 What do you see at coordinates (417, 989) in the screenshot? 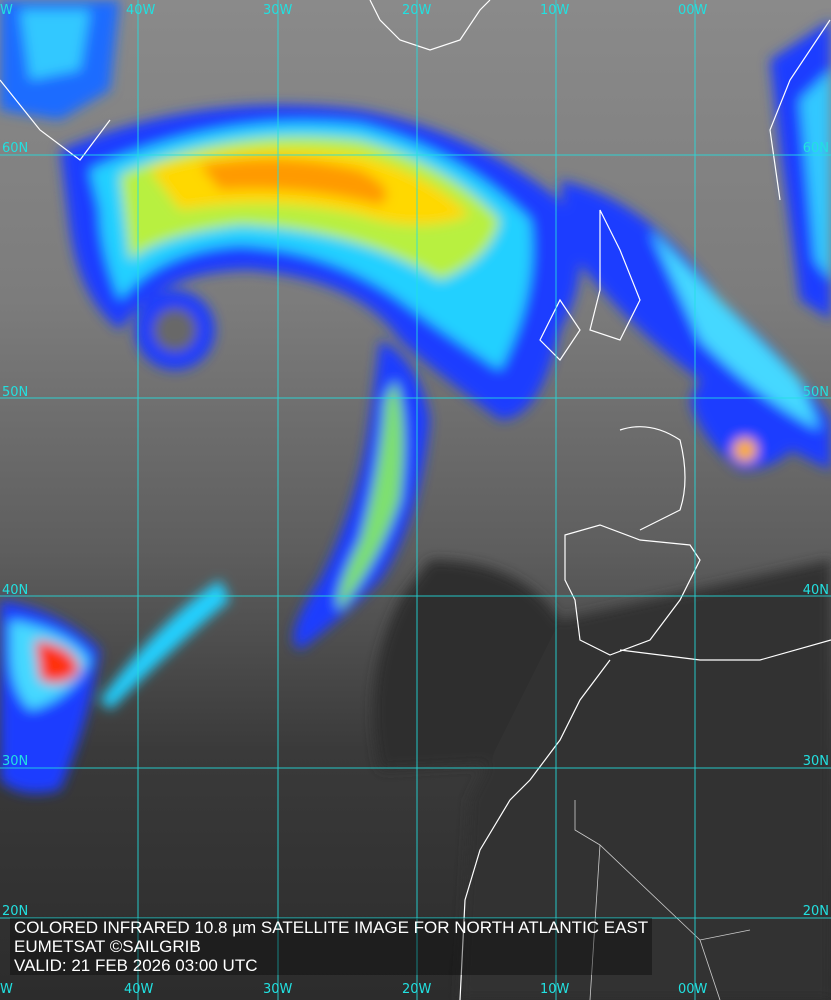
I see `lon-label-bottom: 20W` at bounding box center [417, 989].